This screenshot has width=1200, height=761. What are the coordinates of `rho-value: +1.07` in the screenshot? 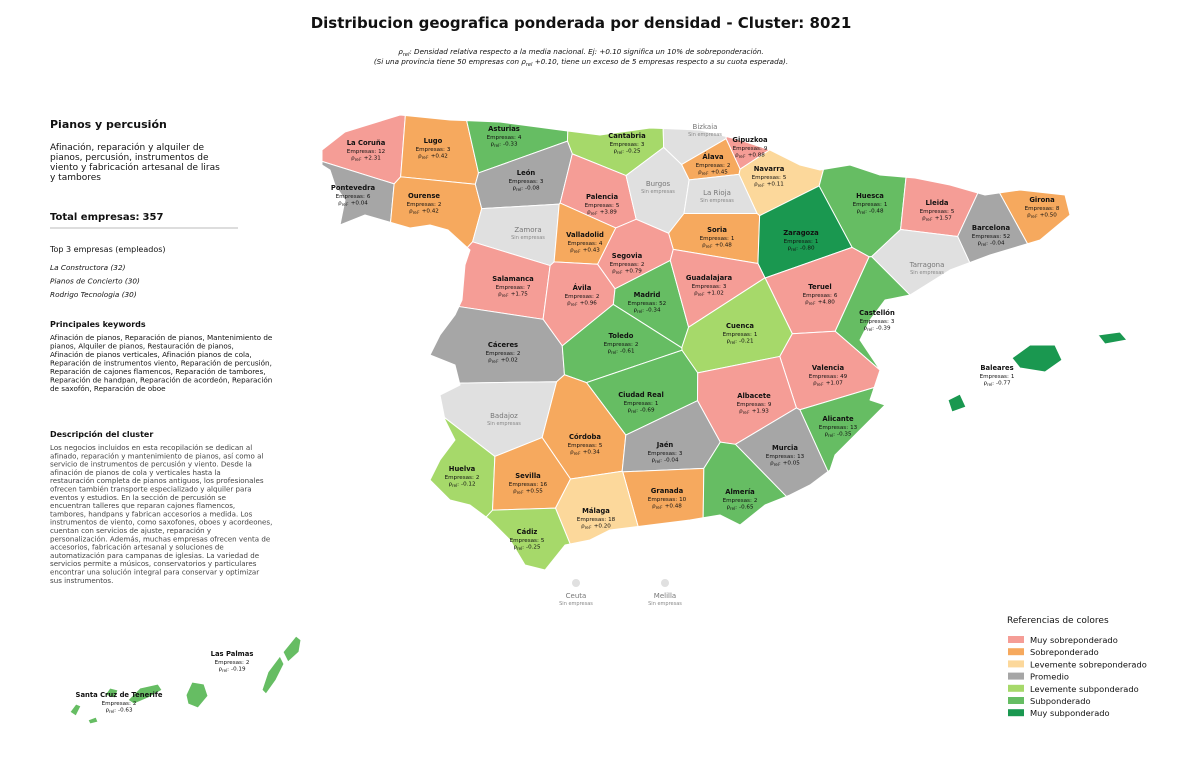 It's located at (835, 384).